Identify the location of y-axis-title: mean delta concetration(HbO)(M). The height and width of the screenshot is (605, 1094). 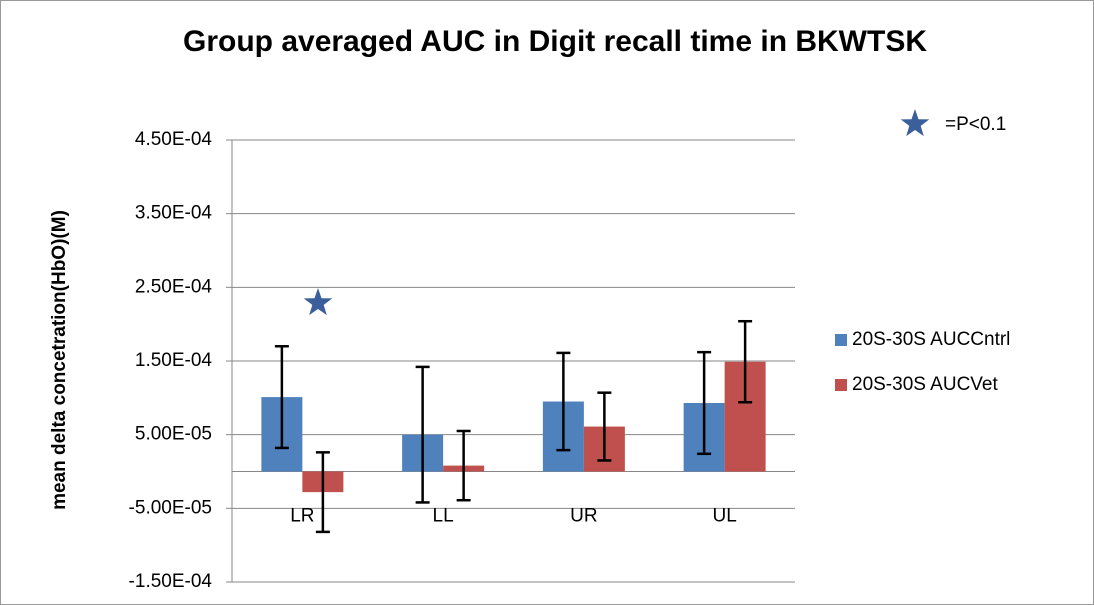
(59, 360).